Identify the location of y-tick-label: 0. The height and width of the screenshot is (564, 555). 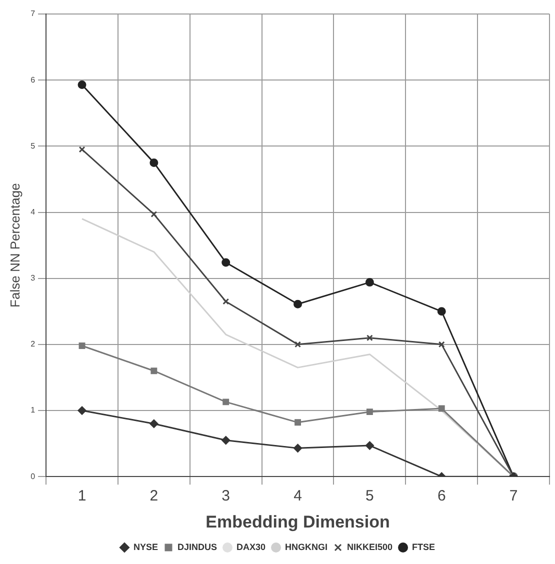
(33, 476).